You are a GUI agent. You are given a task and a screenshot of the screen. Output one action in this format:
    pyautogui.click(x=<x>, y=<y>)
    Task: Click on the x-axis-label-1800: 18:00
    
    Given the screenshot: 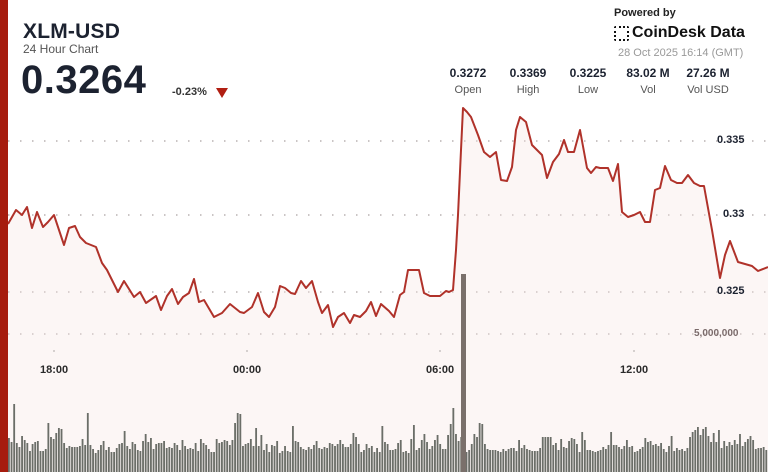 What is the action you would take?
    pyautogui.click(x=54, y=370)
    